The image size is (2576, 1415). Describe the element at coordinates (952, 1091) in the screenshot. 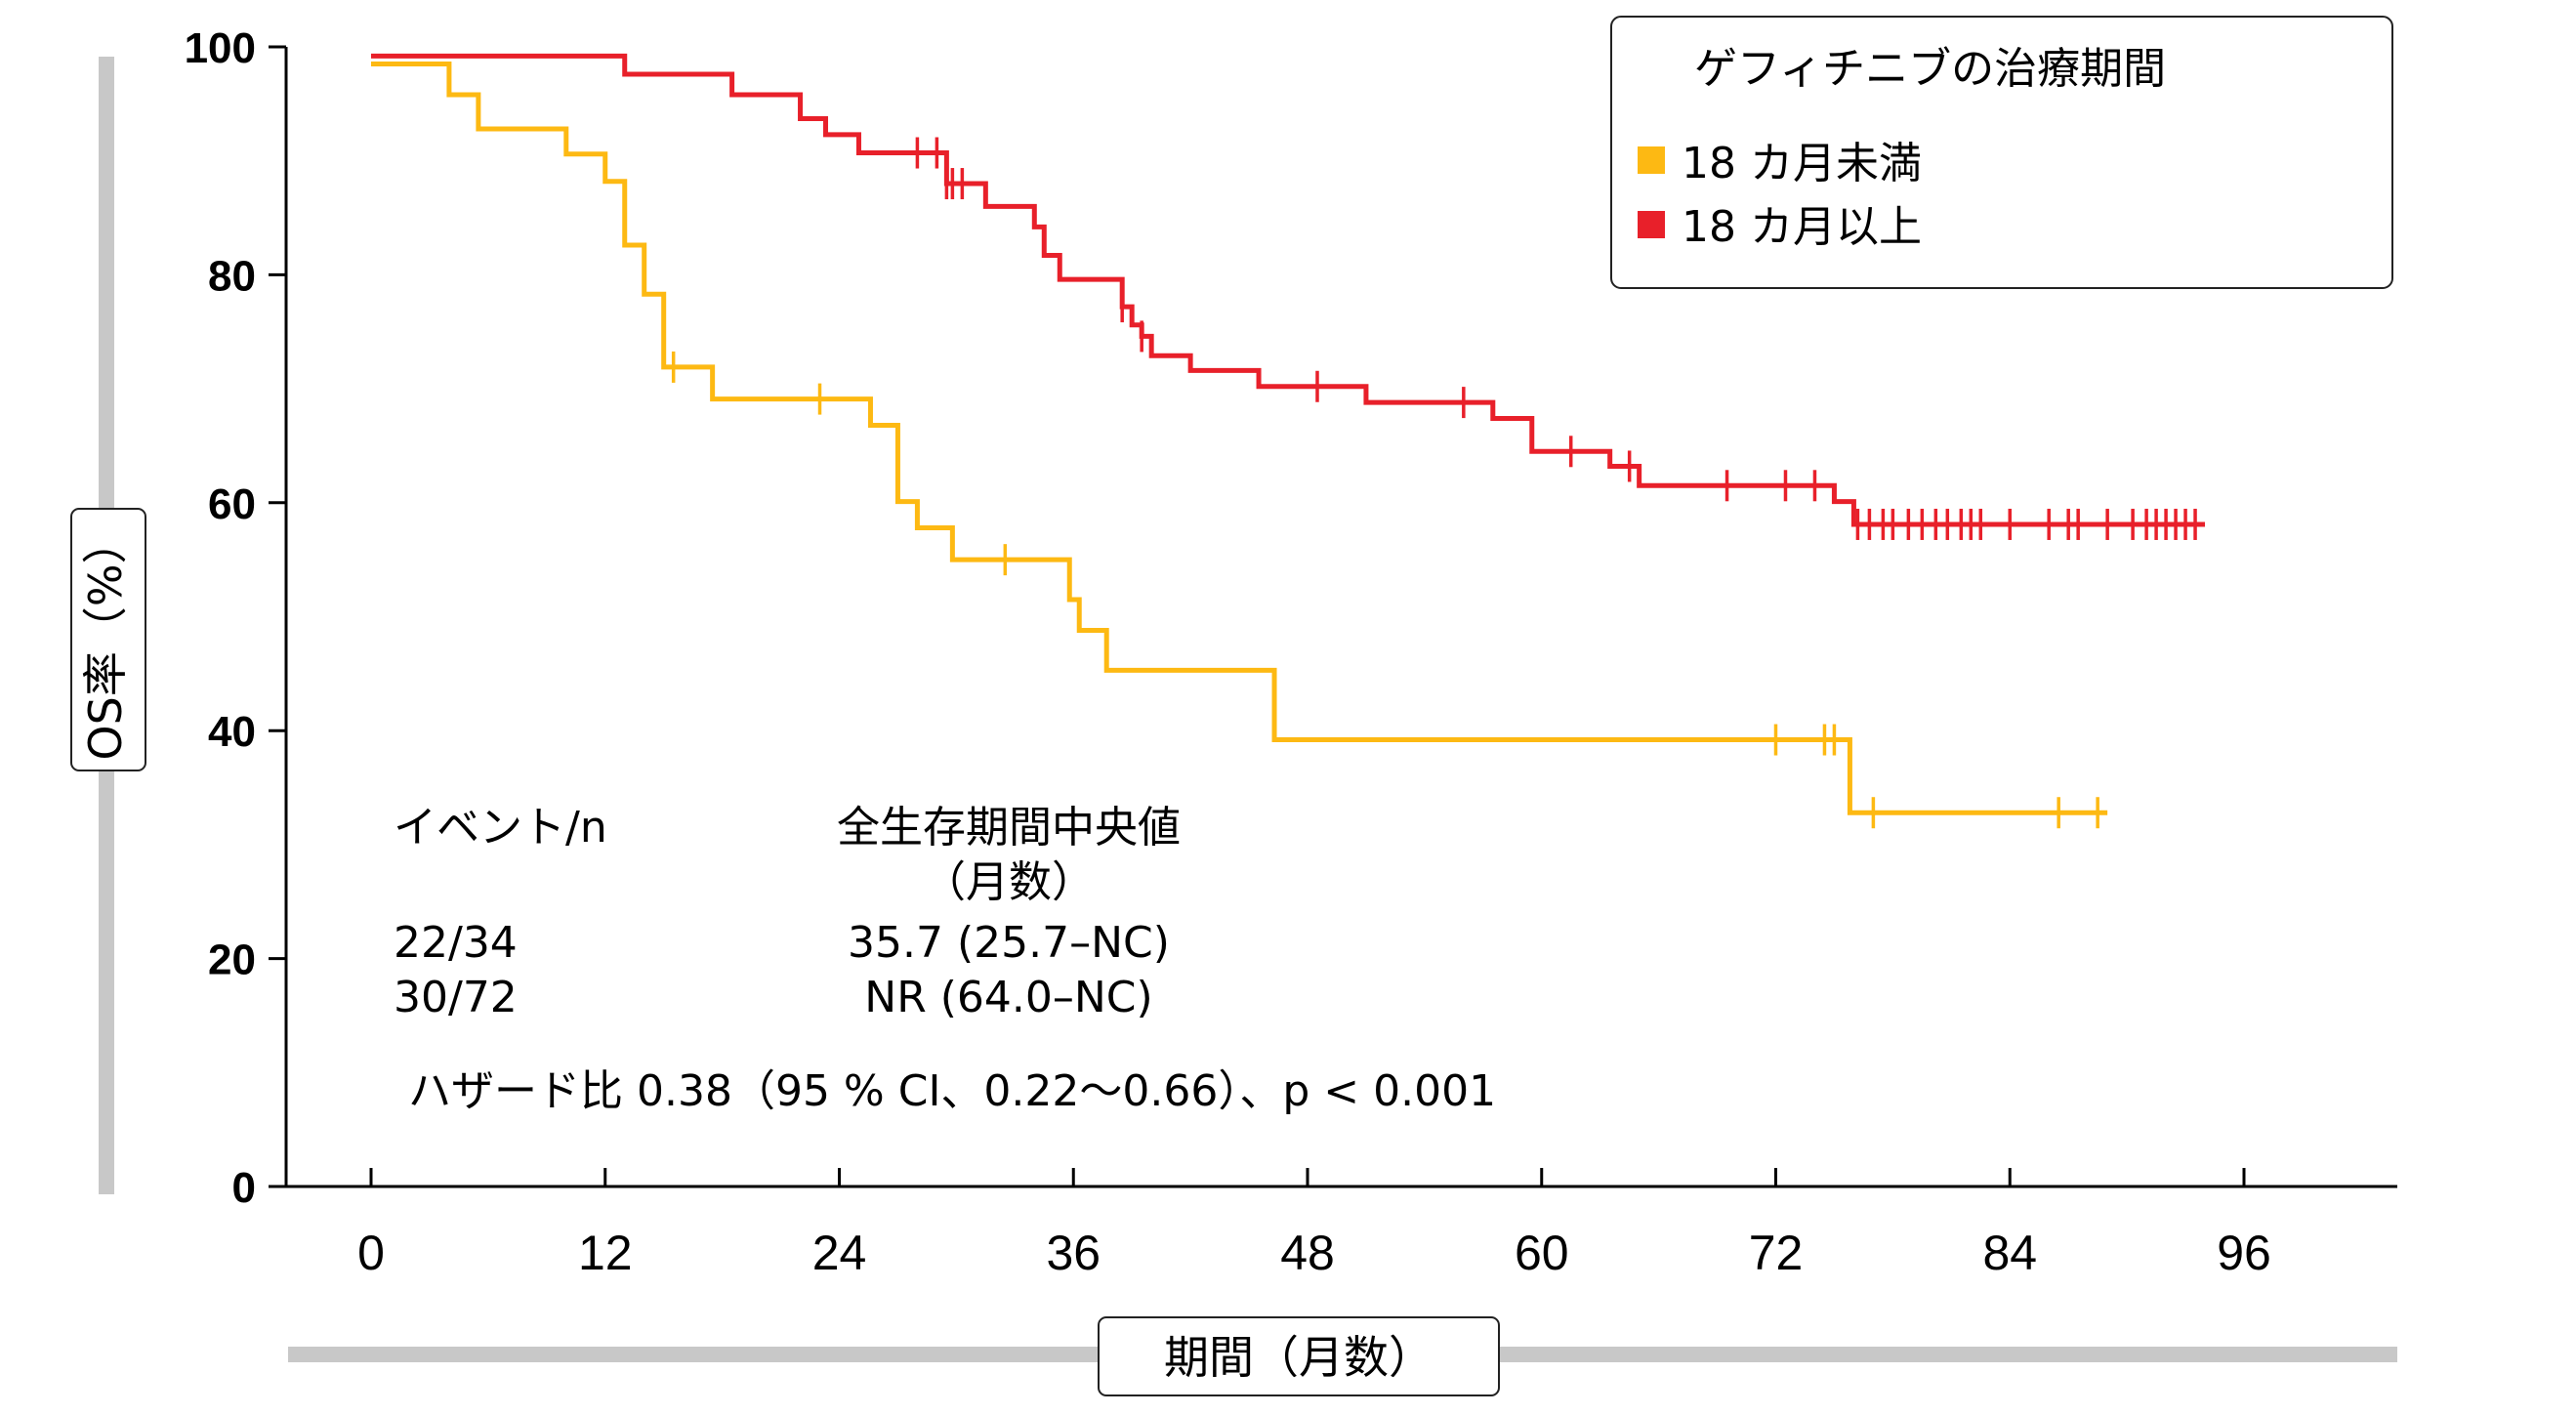

I see `hazard-ratio: ハザード比 0.38（95 % CI、0.22〜0.66）、p < 0.001` at that location.